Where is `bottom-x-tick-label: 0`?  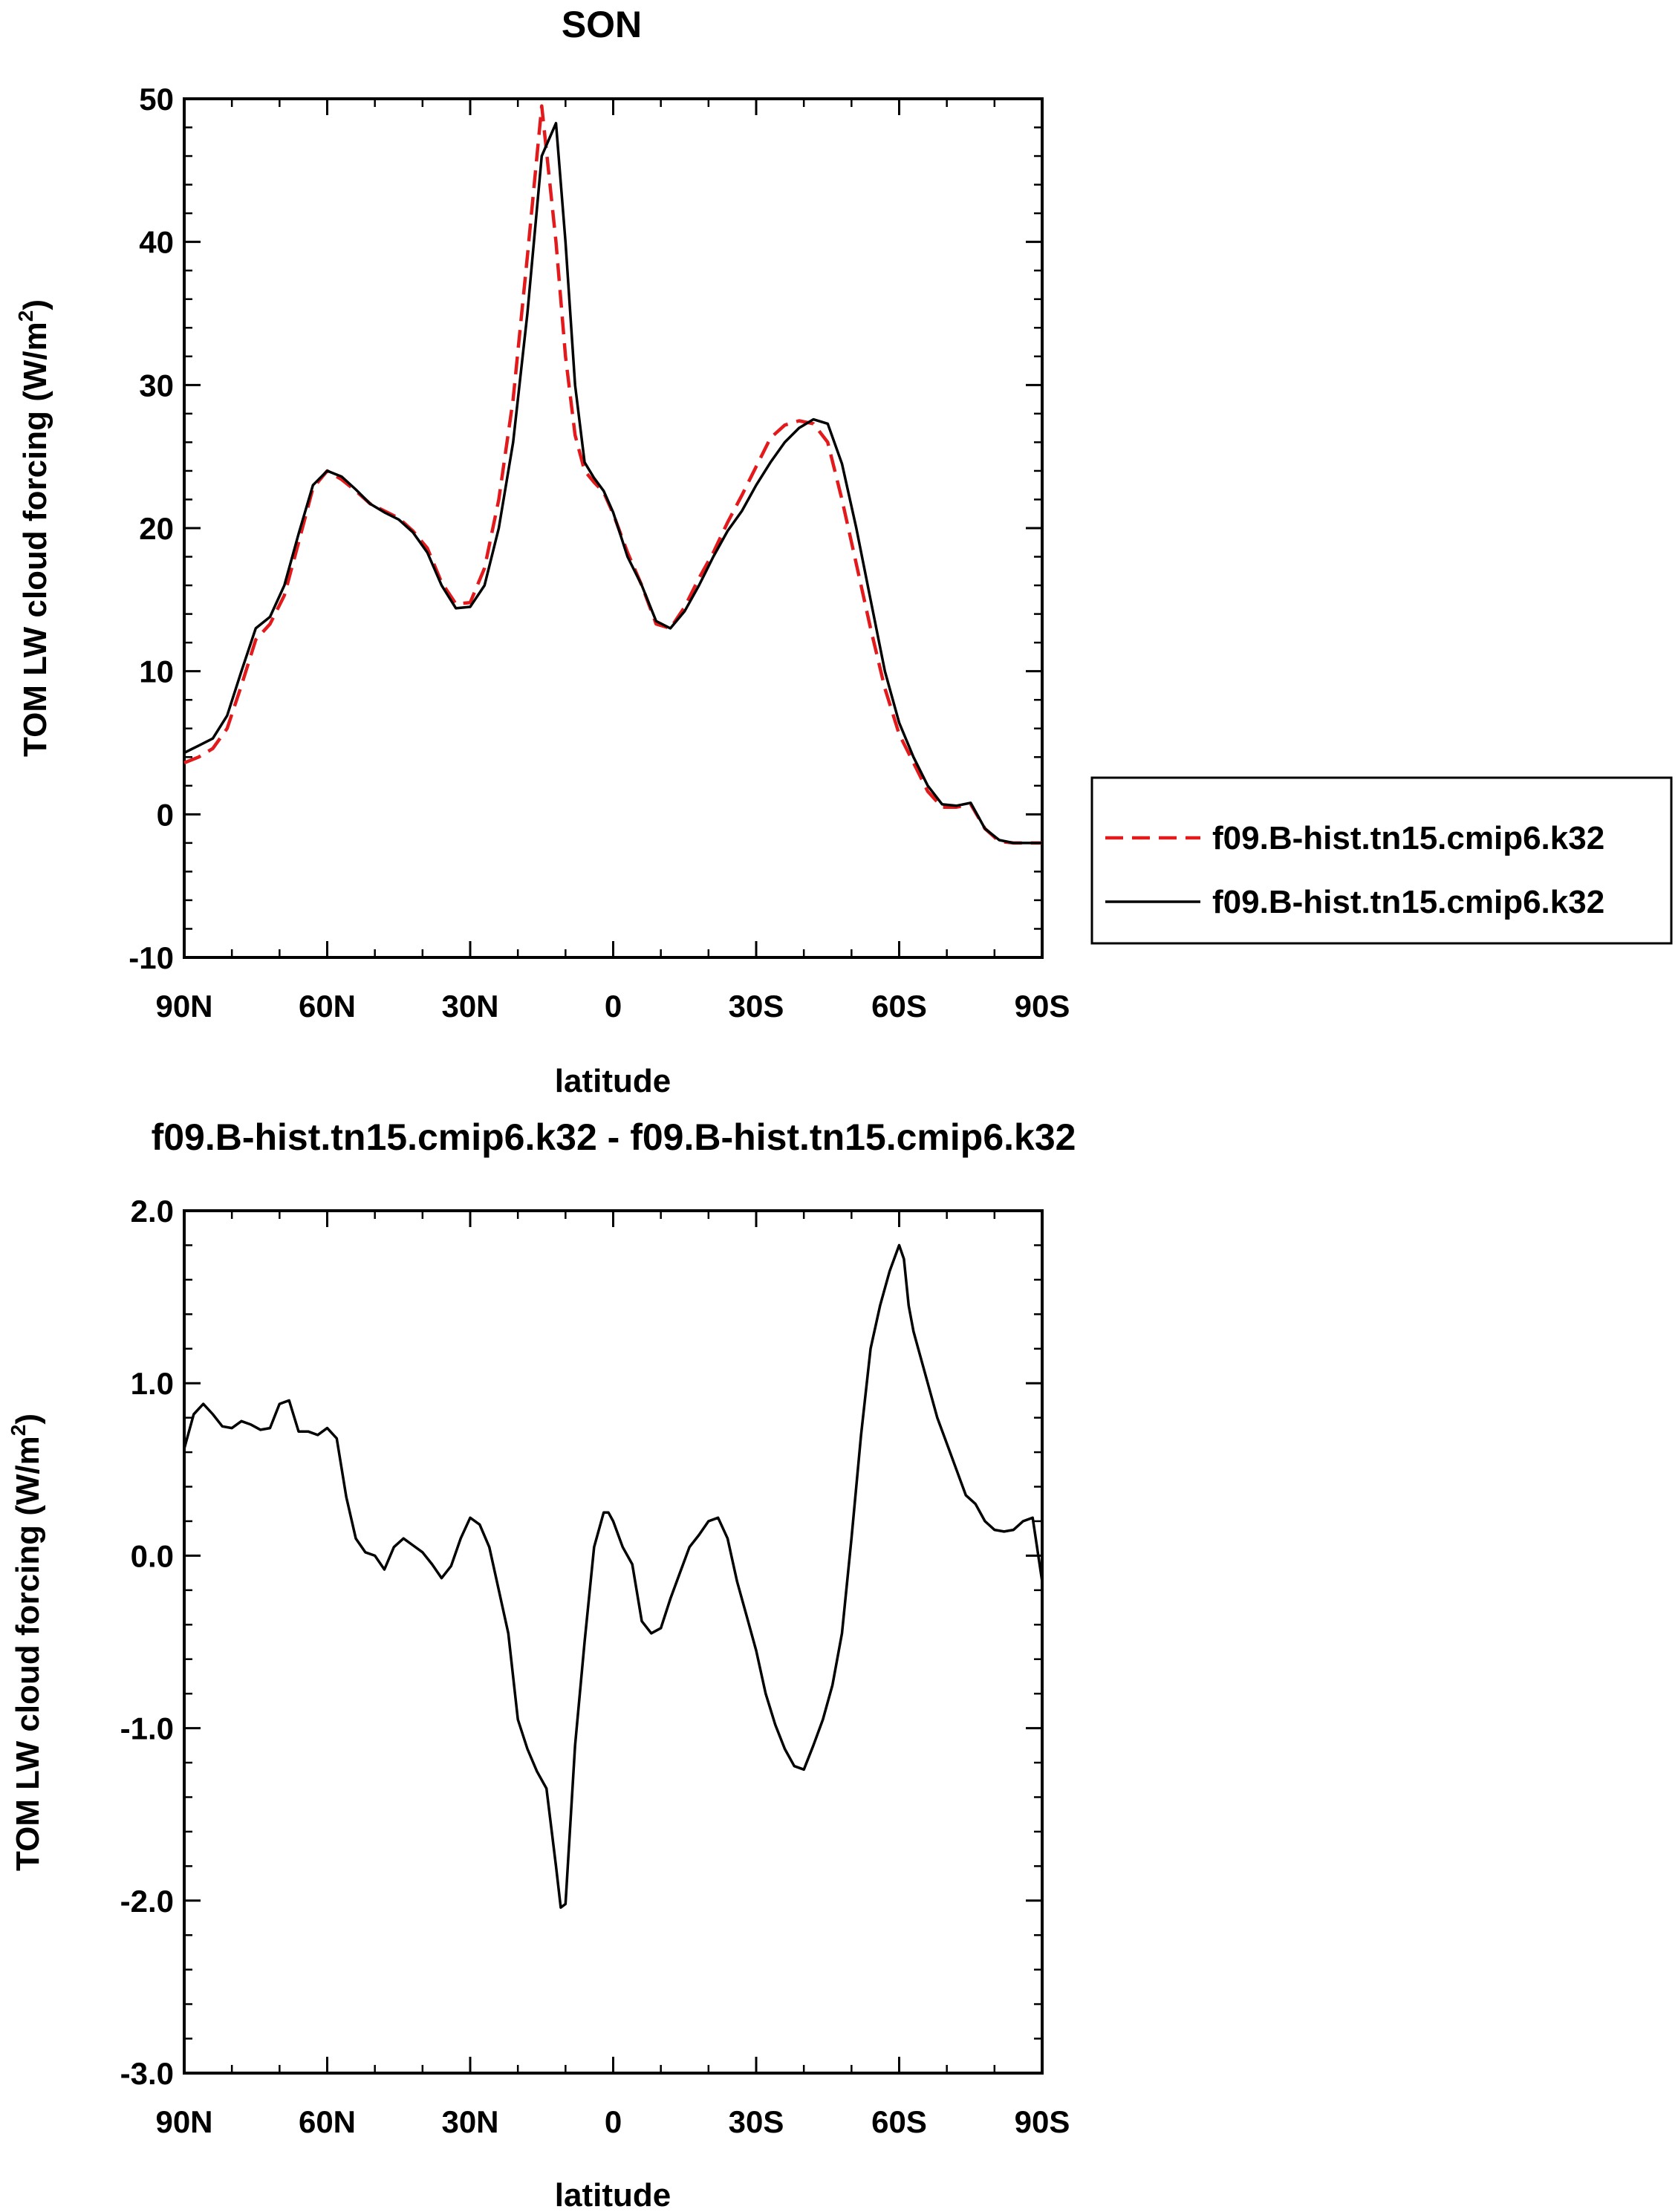 bottom-x-tick-label: 0 is located at coordinates (613, 2121).